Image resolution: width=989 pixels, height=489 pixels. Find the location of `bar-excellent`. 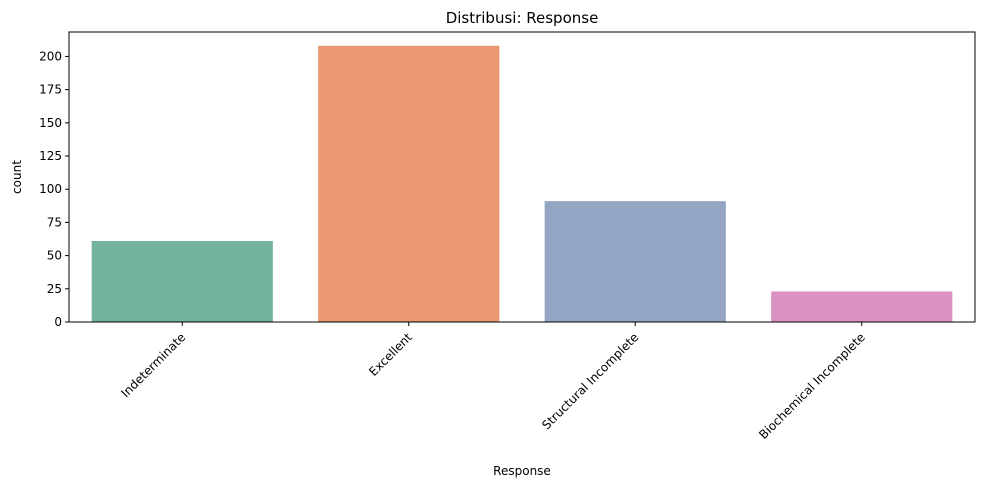

bar-excellent is located at coordinates (409, 184).